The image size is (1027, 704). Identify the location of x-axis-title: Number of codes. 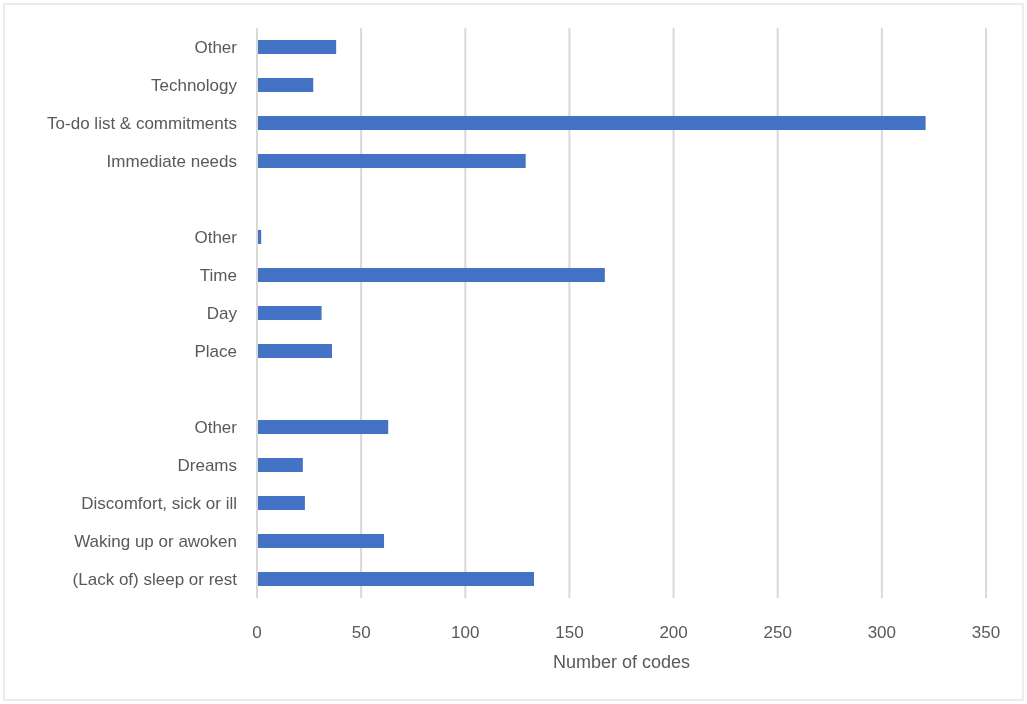
(621, 662).